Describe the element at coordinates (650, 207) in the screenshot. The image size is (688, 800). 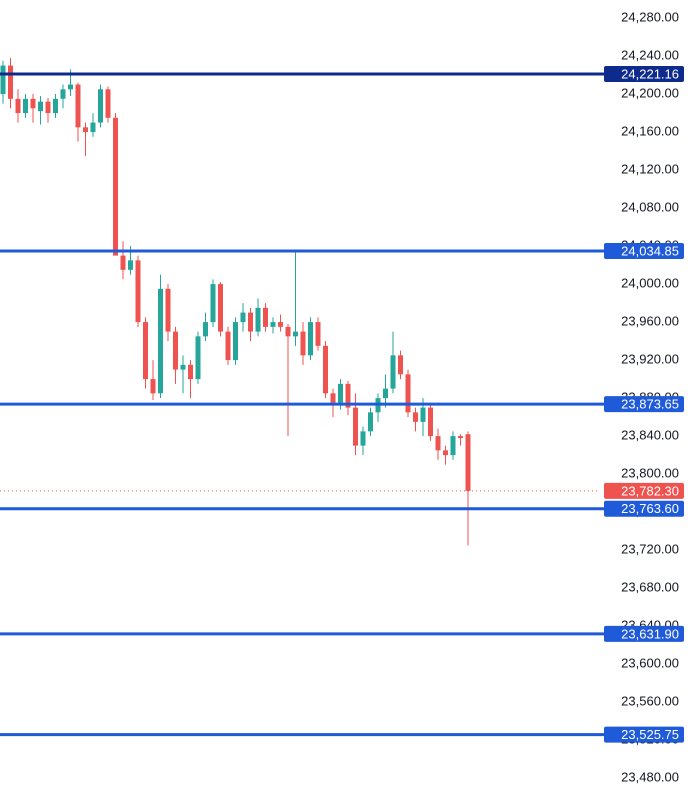
I see `y-tick-label: 24,080.00` at that location.